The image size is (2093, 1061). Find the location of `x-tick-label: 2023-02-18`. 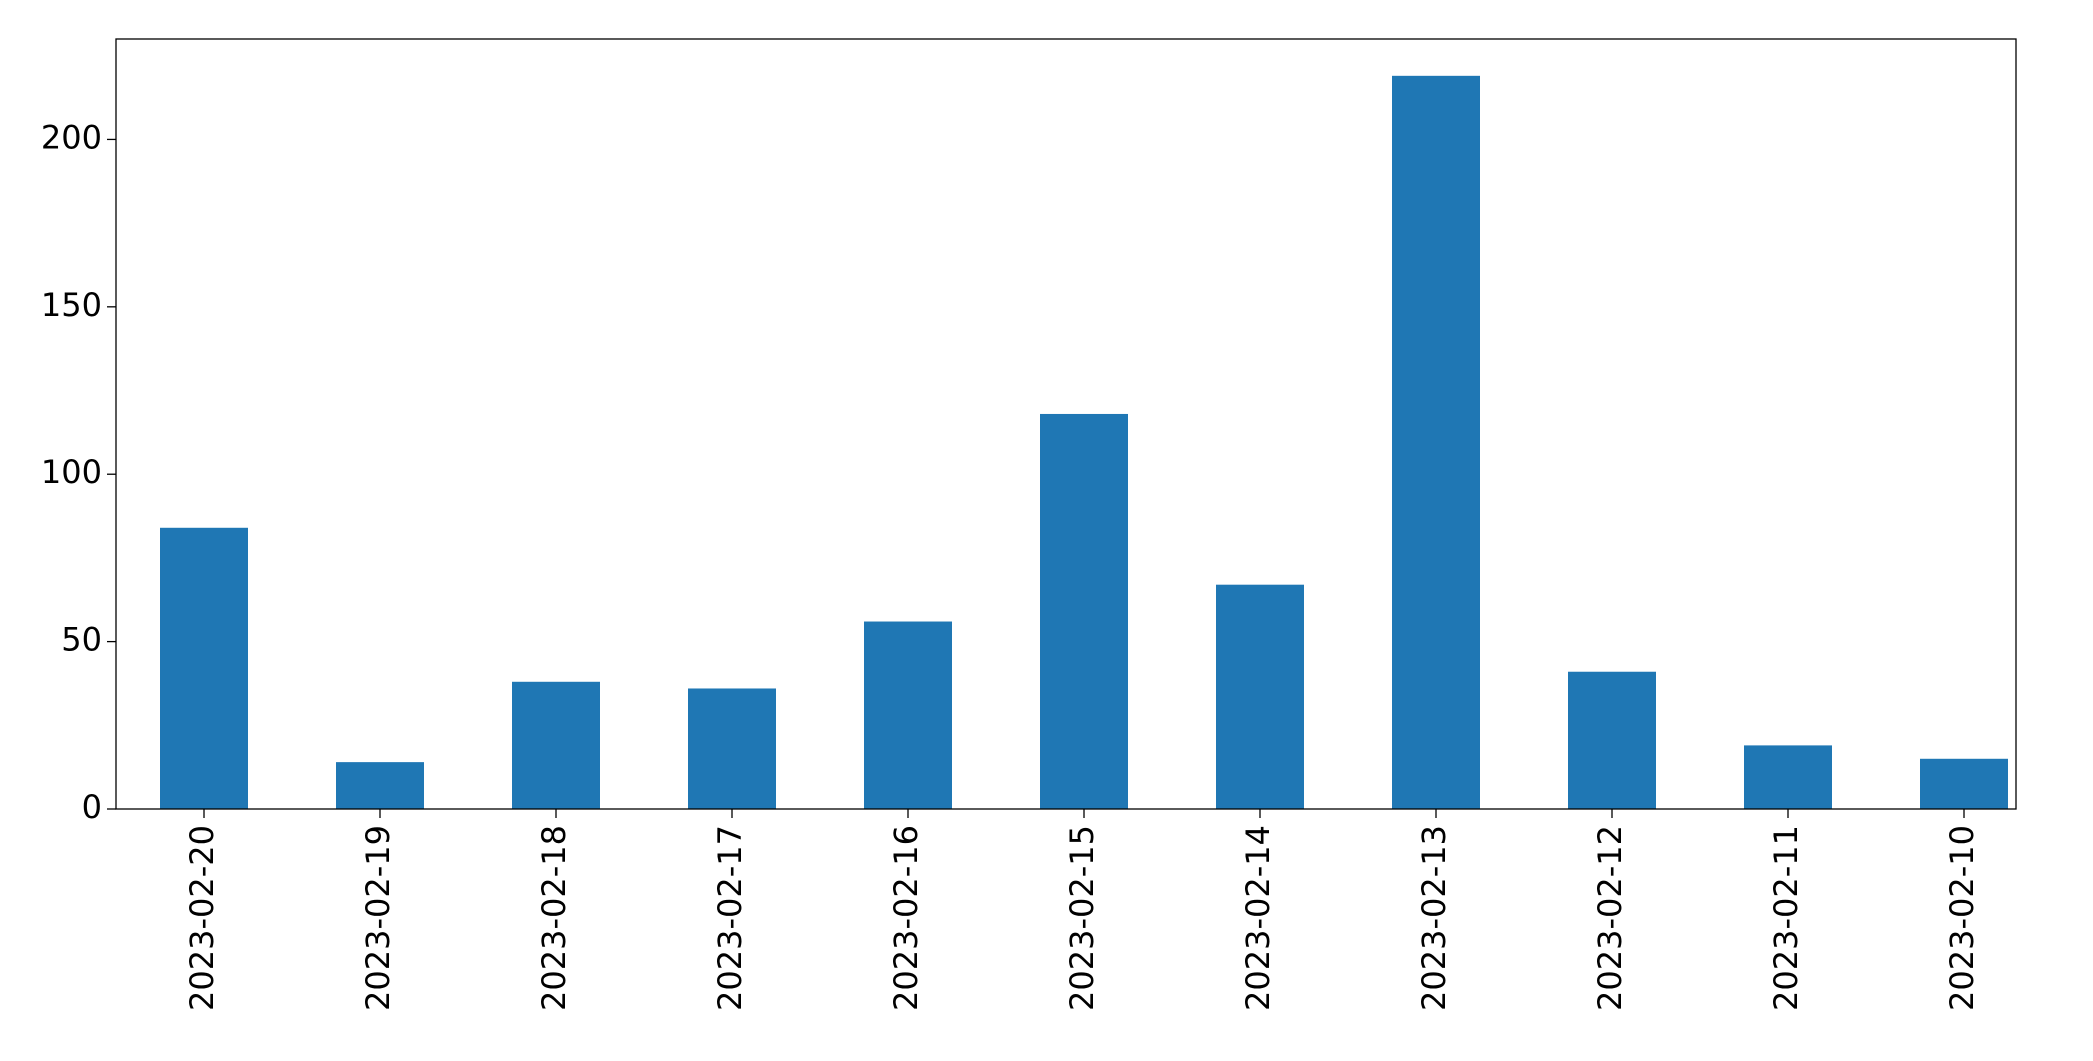

x-tick-label: 2023-02-18 is located at coordinates (554, 918).